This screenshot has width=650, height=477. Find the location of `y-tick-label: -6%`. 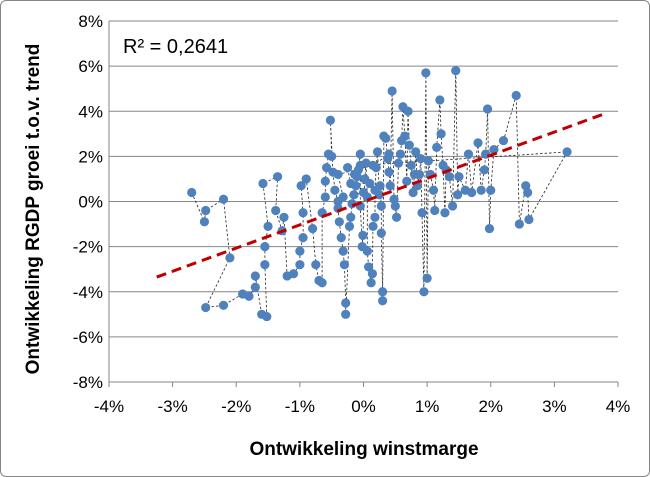

y-tick-label: -6% is located at coordinates (88, 337).